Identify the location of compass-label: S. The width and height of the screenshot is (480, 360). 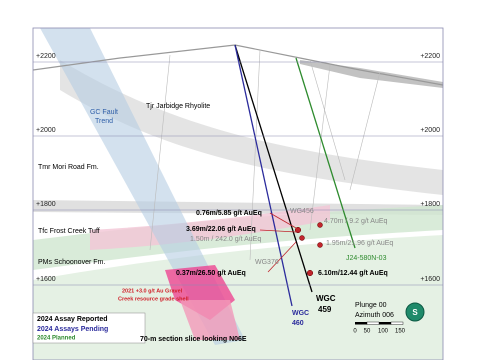
(415, 312).